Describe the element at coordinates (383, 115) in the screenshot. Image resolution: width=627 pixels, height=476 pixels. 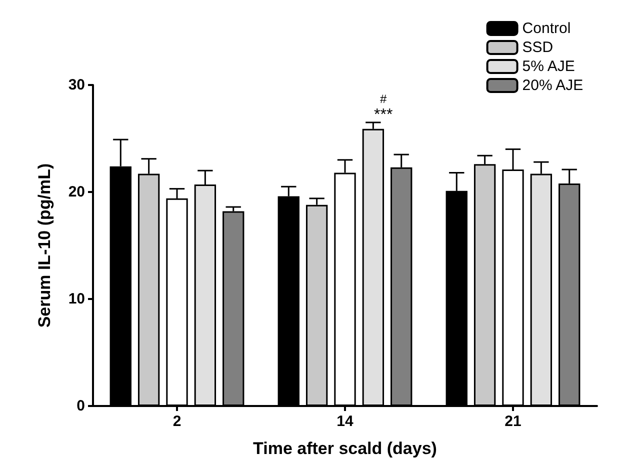
I see `annotation: ***` at that location.